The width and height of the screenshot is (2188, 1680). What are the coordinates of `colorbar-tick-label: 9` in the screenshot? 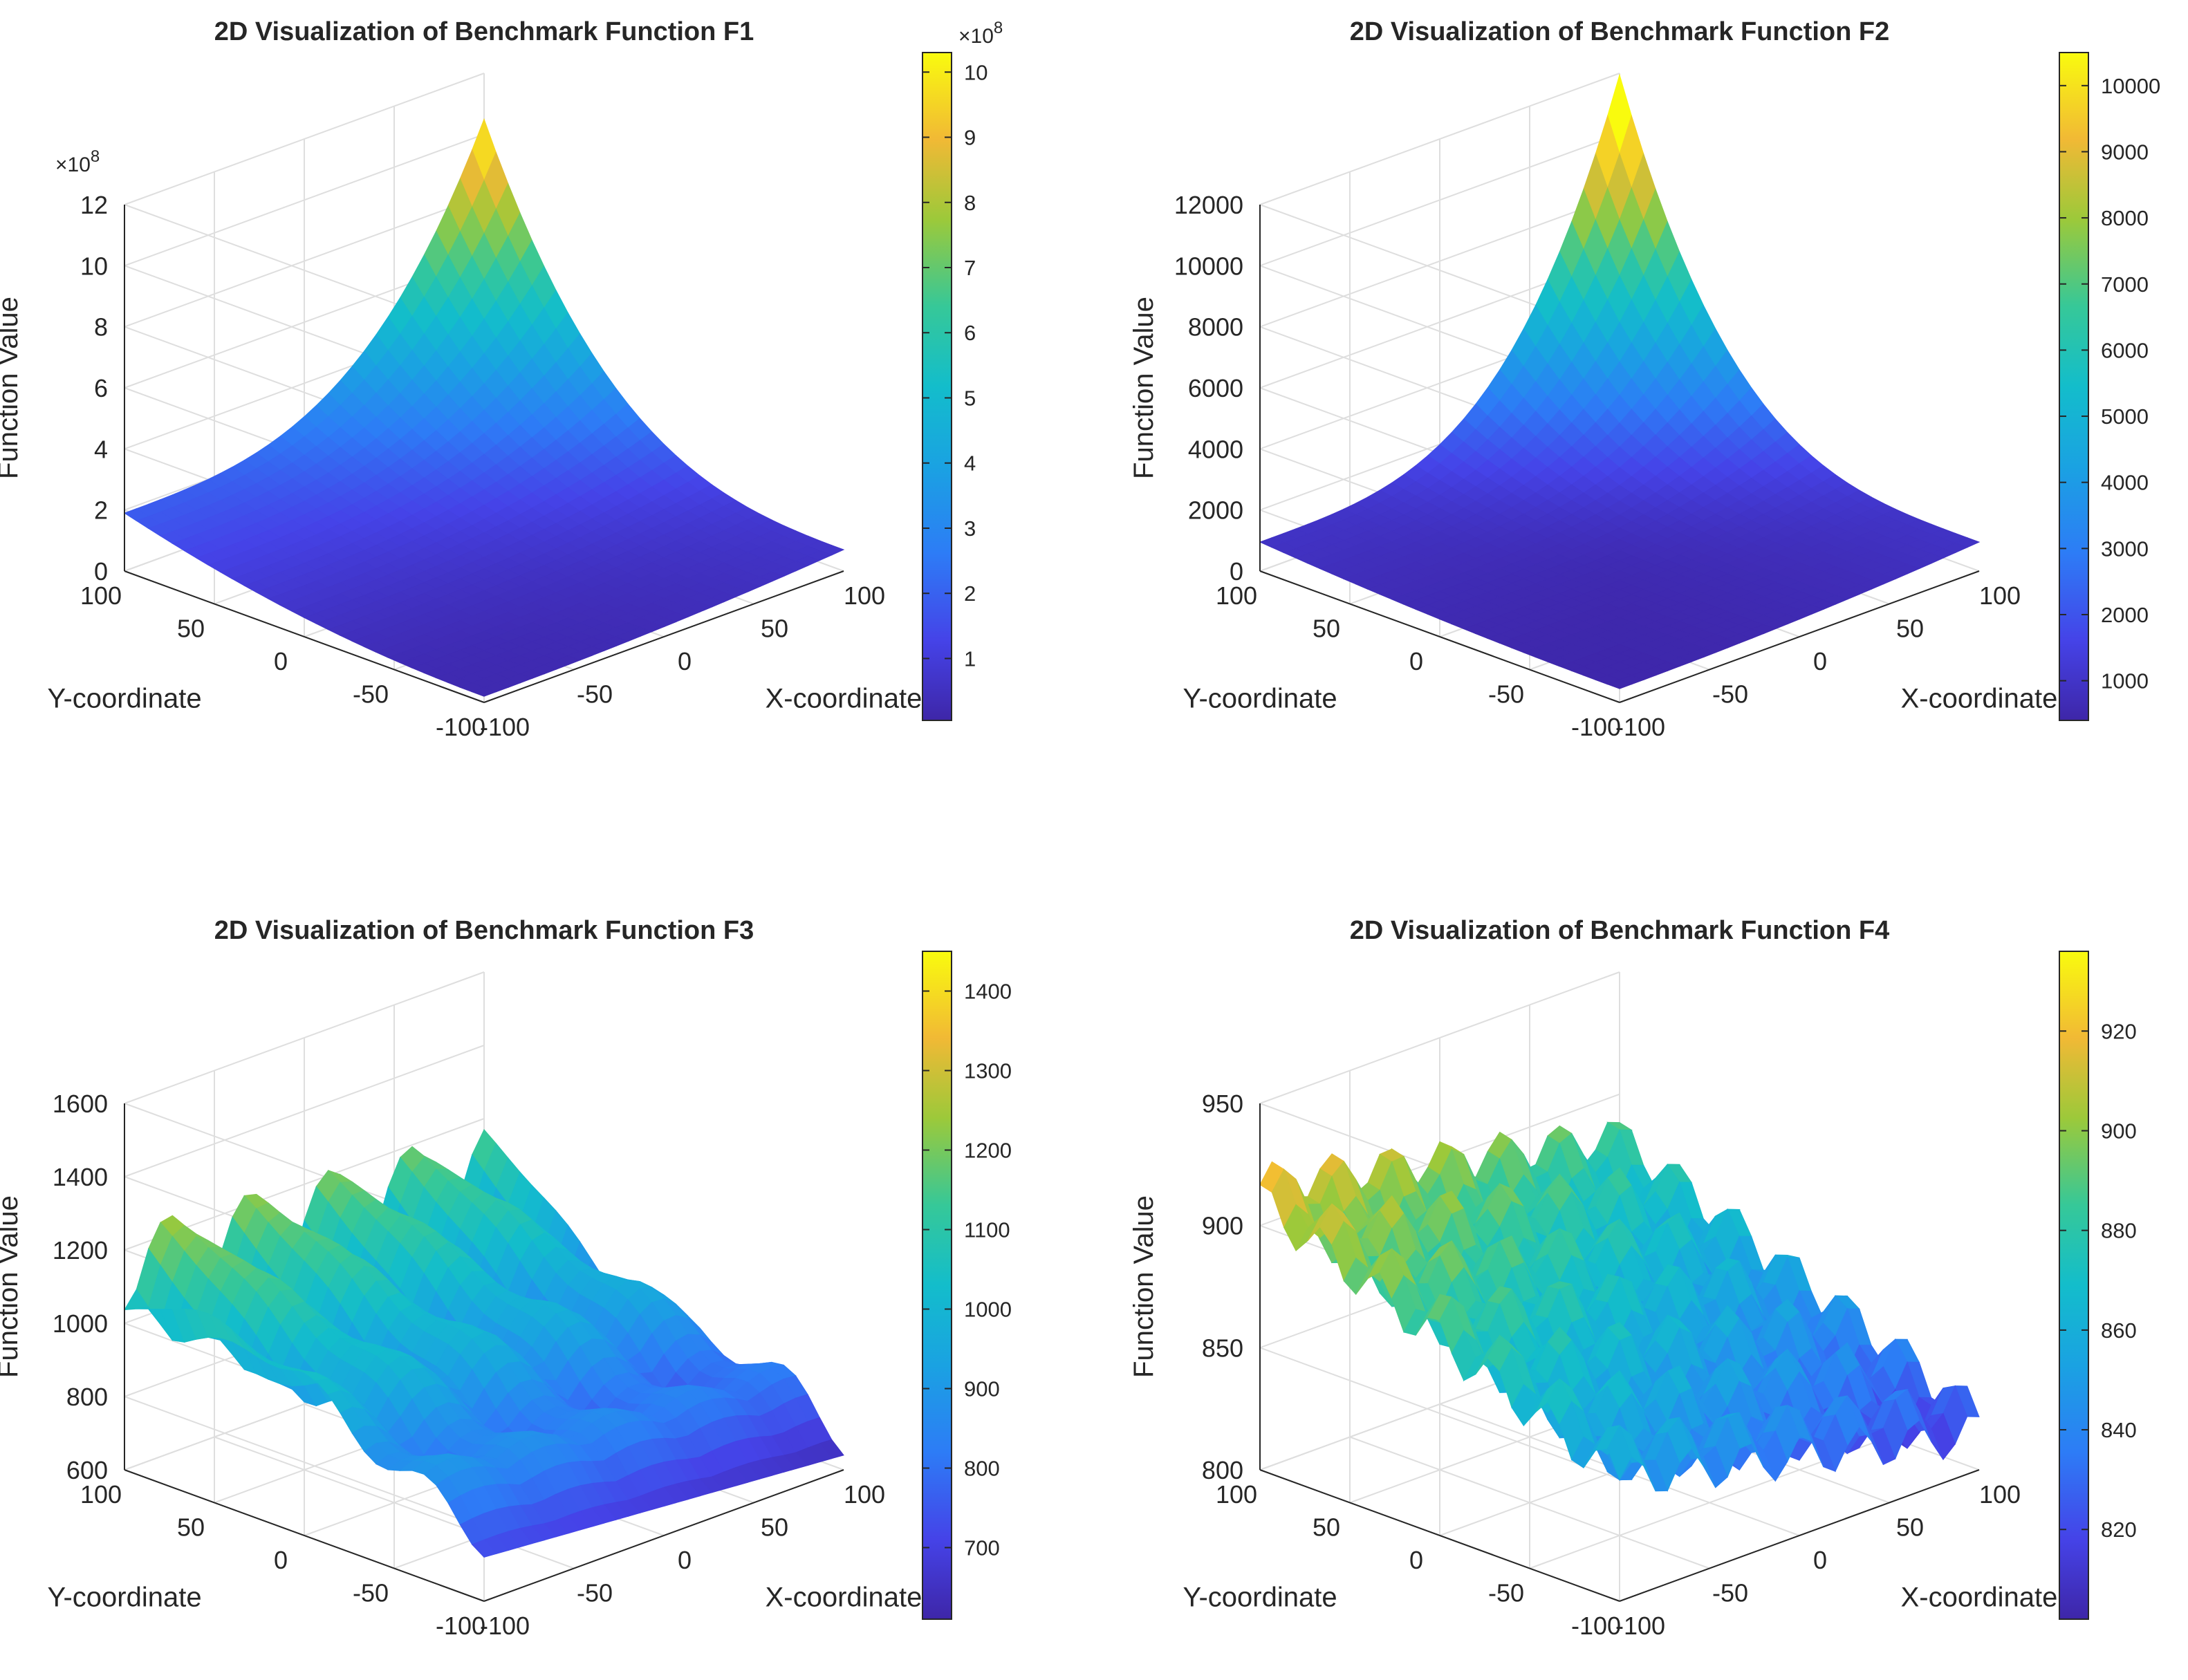 It's located at (970, 138).